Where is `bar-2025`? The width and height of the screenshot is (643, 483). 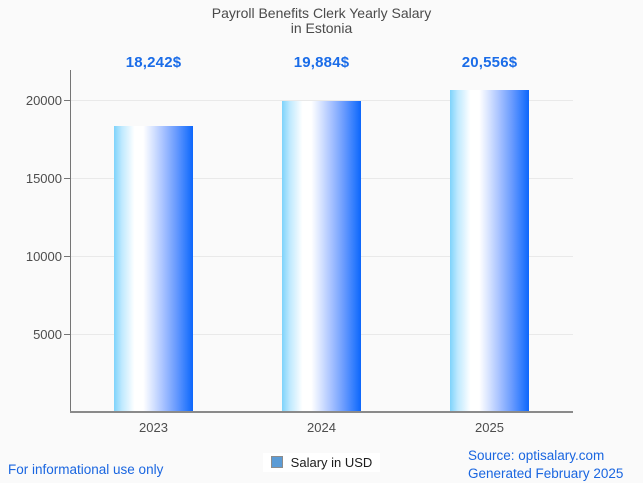 bar-2025 is located at coordinates (489, 250).